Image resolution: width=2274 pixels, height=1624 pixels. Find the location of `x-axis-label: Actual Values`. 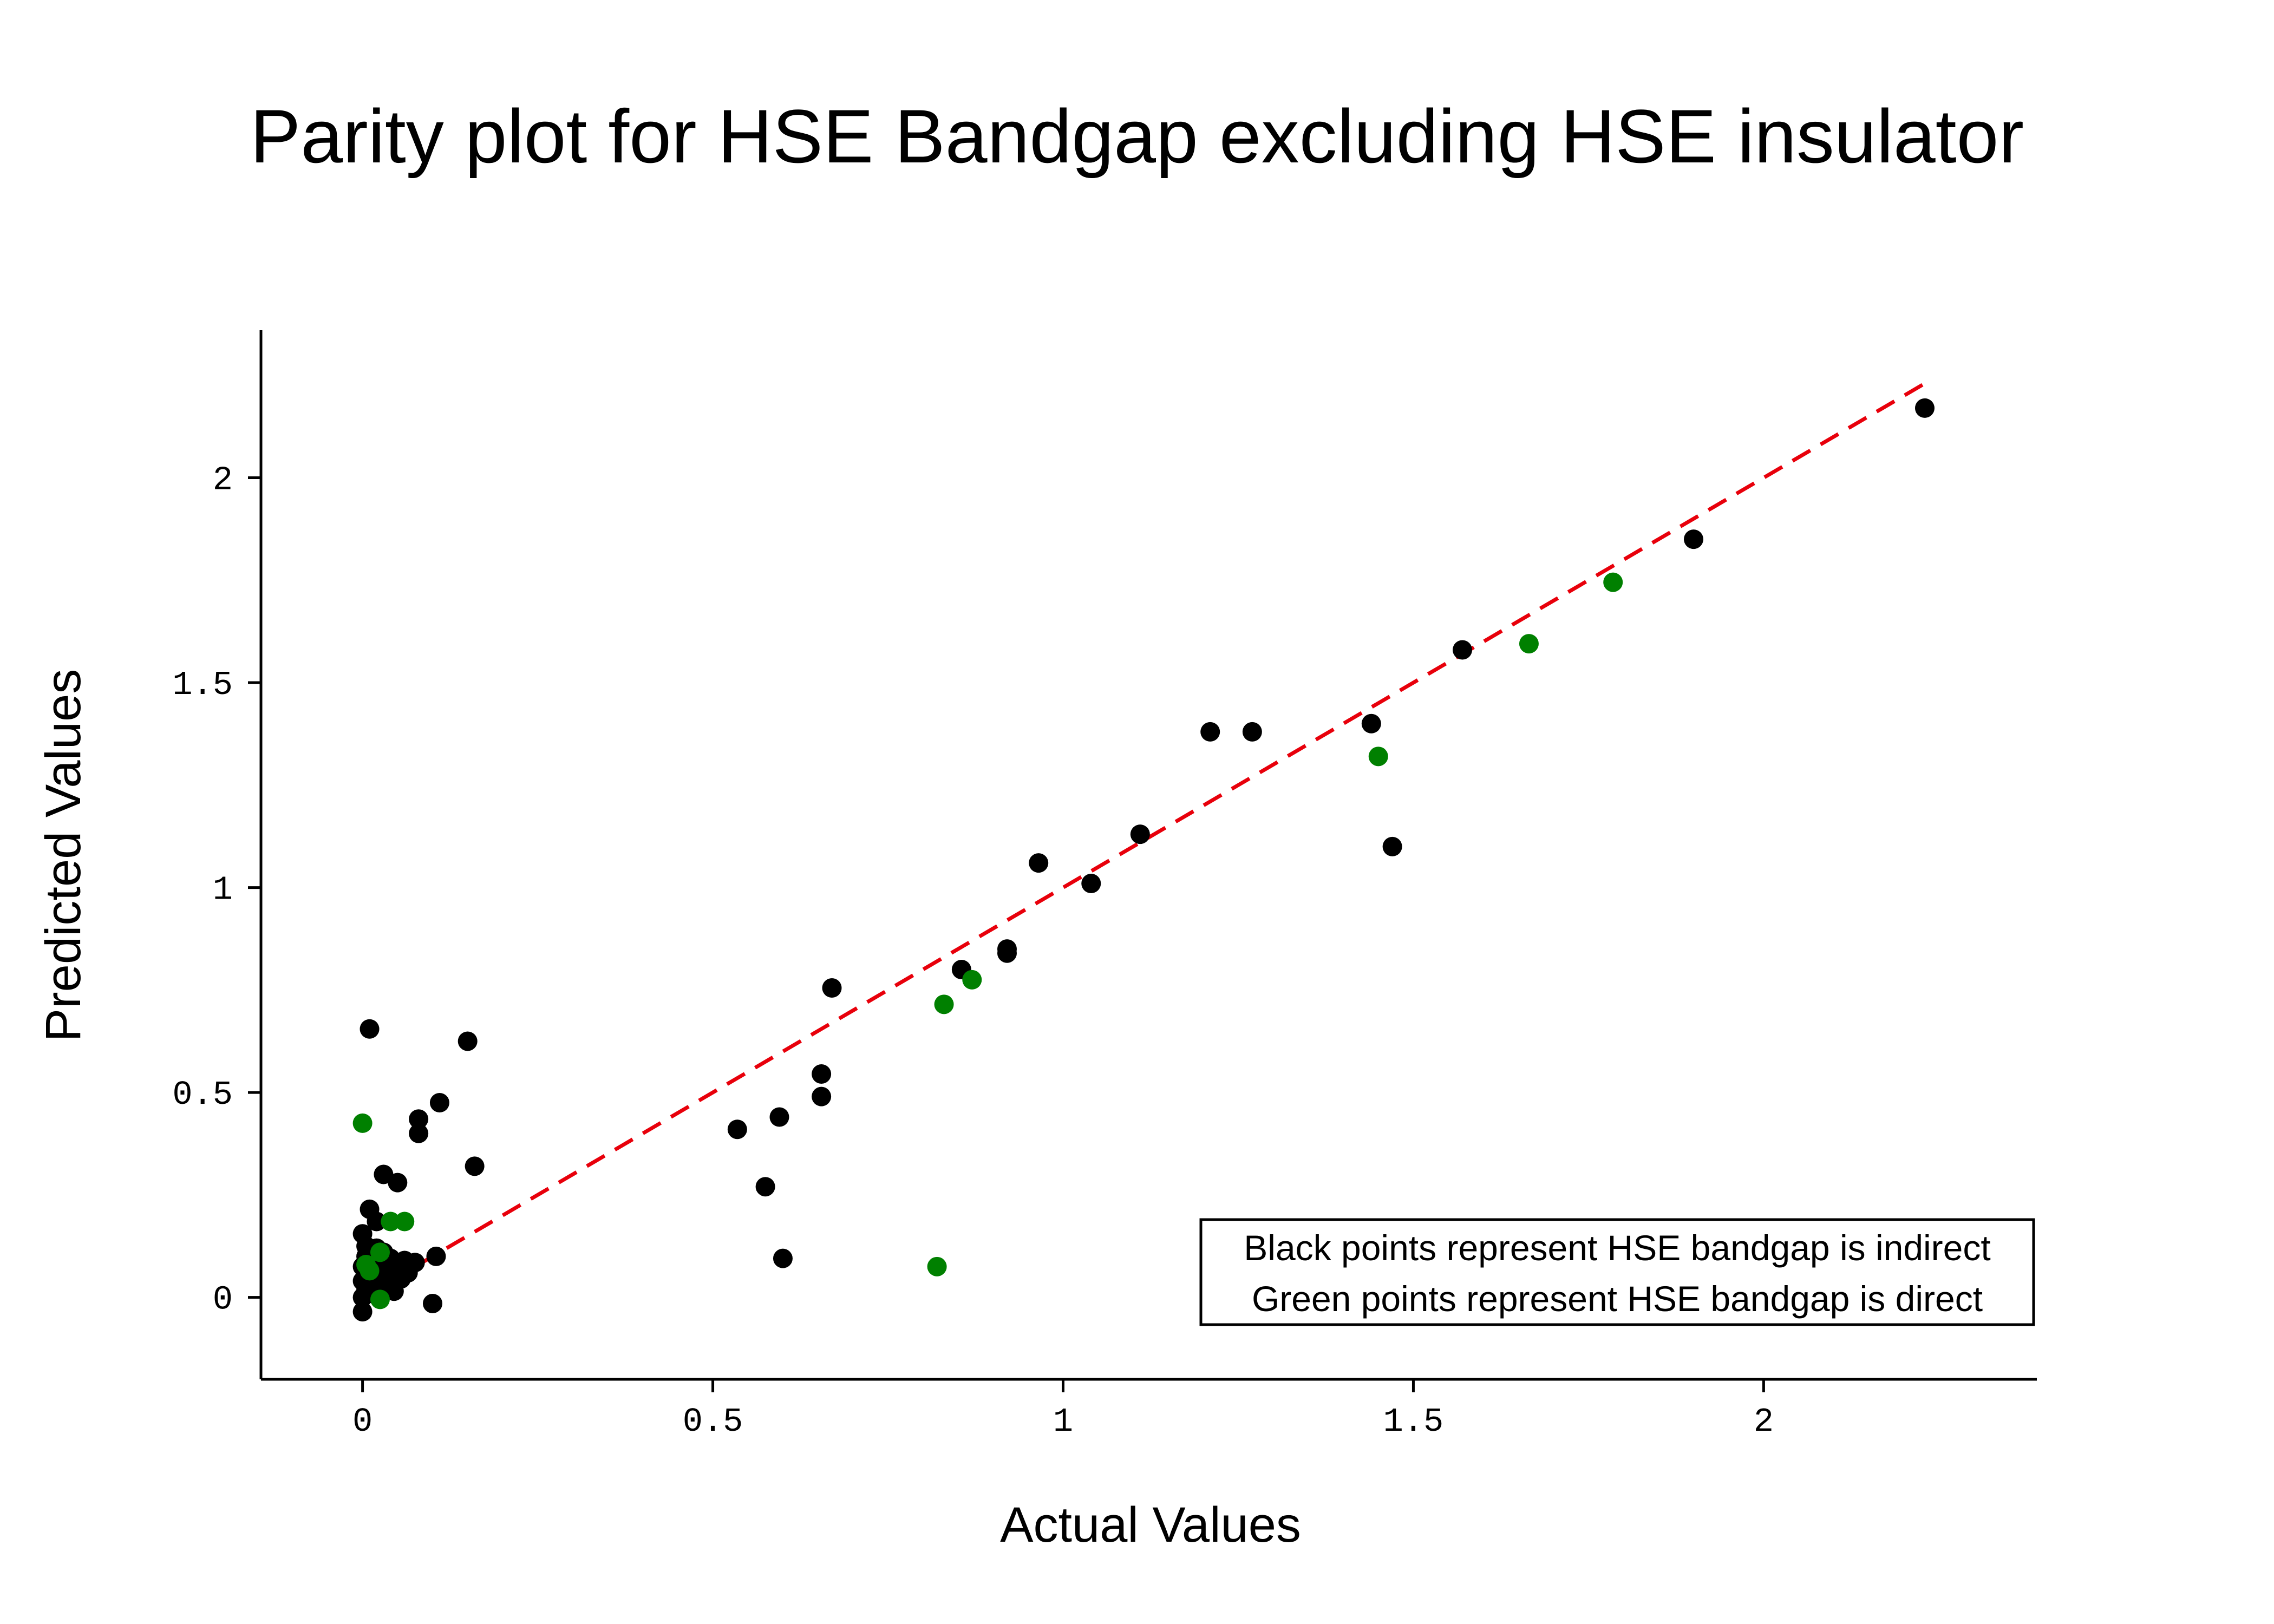

x-axis-label: Actual Values is located at coordinates (1150, 1525).